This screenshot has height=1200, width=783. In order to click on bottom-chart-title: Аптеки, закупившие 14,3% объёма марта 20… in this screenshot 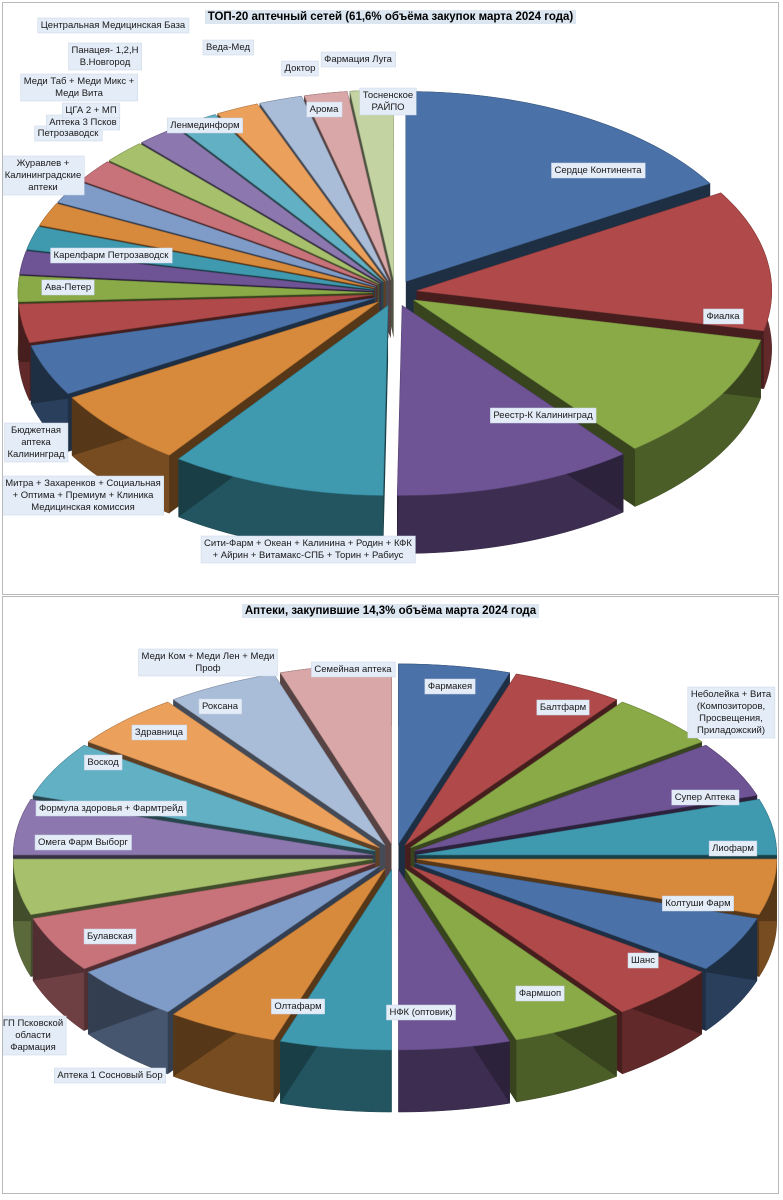, I will do `click(390, 611)`.